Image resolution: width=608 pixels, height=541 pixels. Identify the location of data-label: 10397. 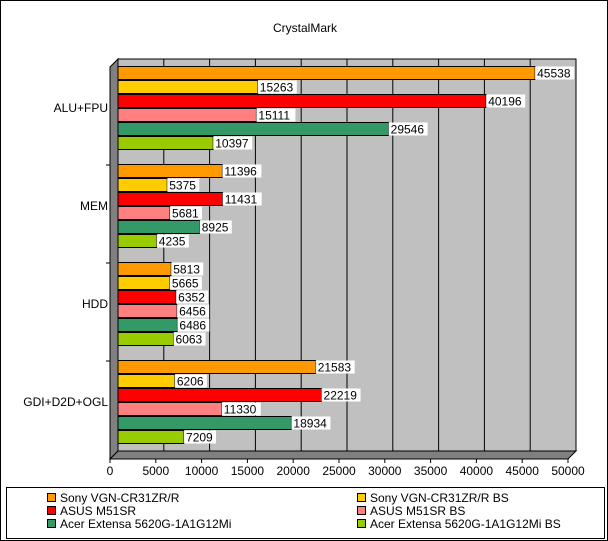
(232, 144).